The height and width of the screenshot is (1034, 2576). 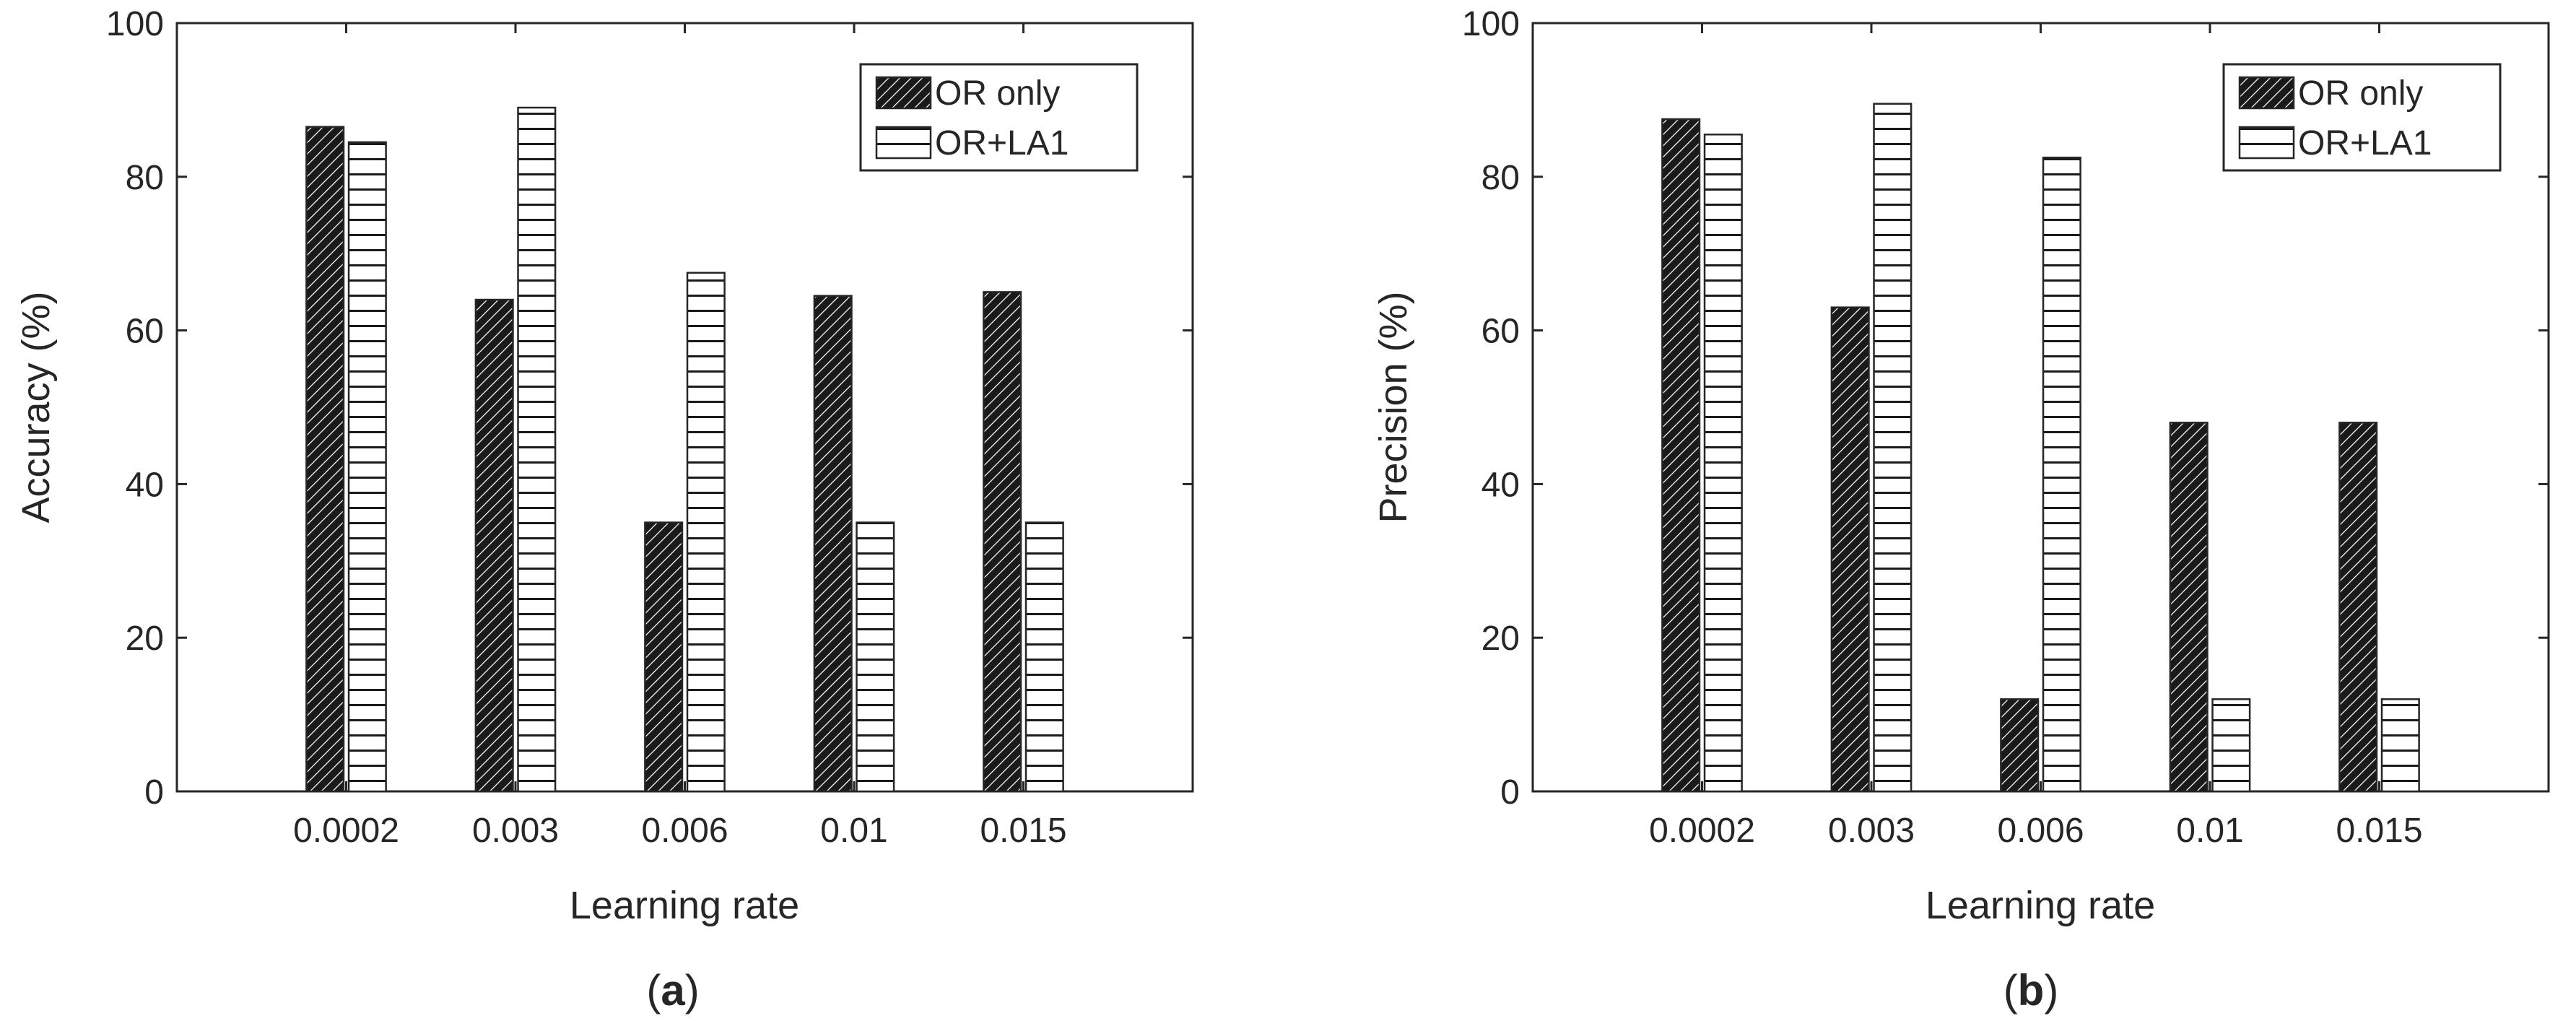 I want to click on caption-b: (b), so click(x=2031, y=990).